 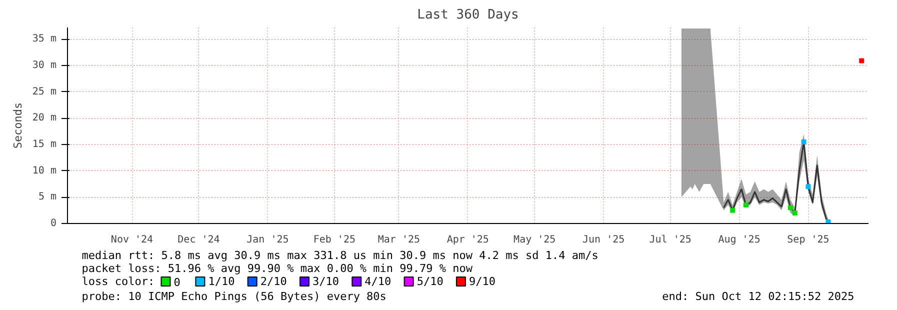 I want to click on legend-label: 0, so click(x=177, y=282).